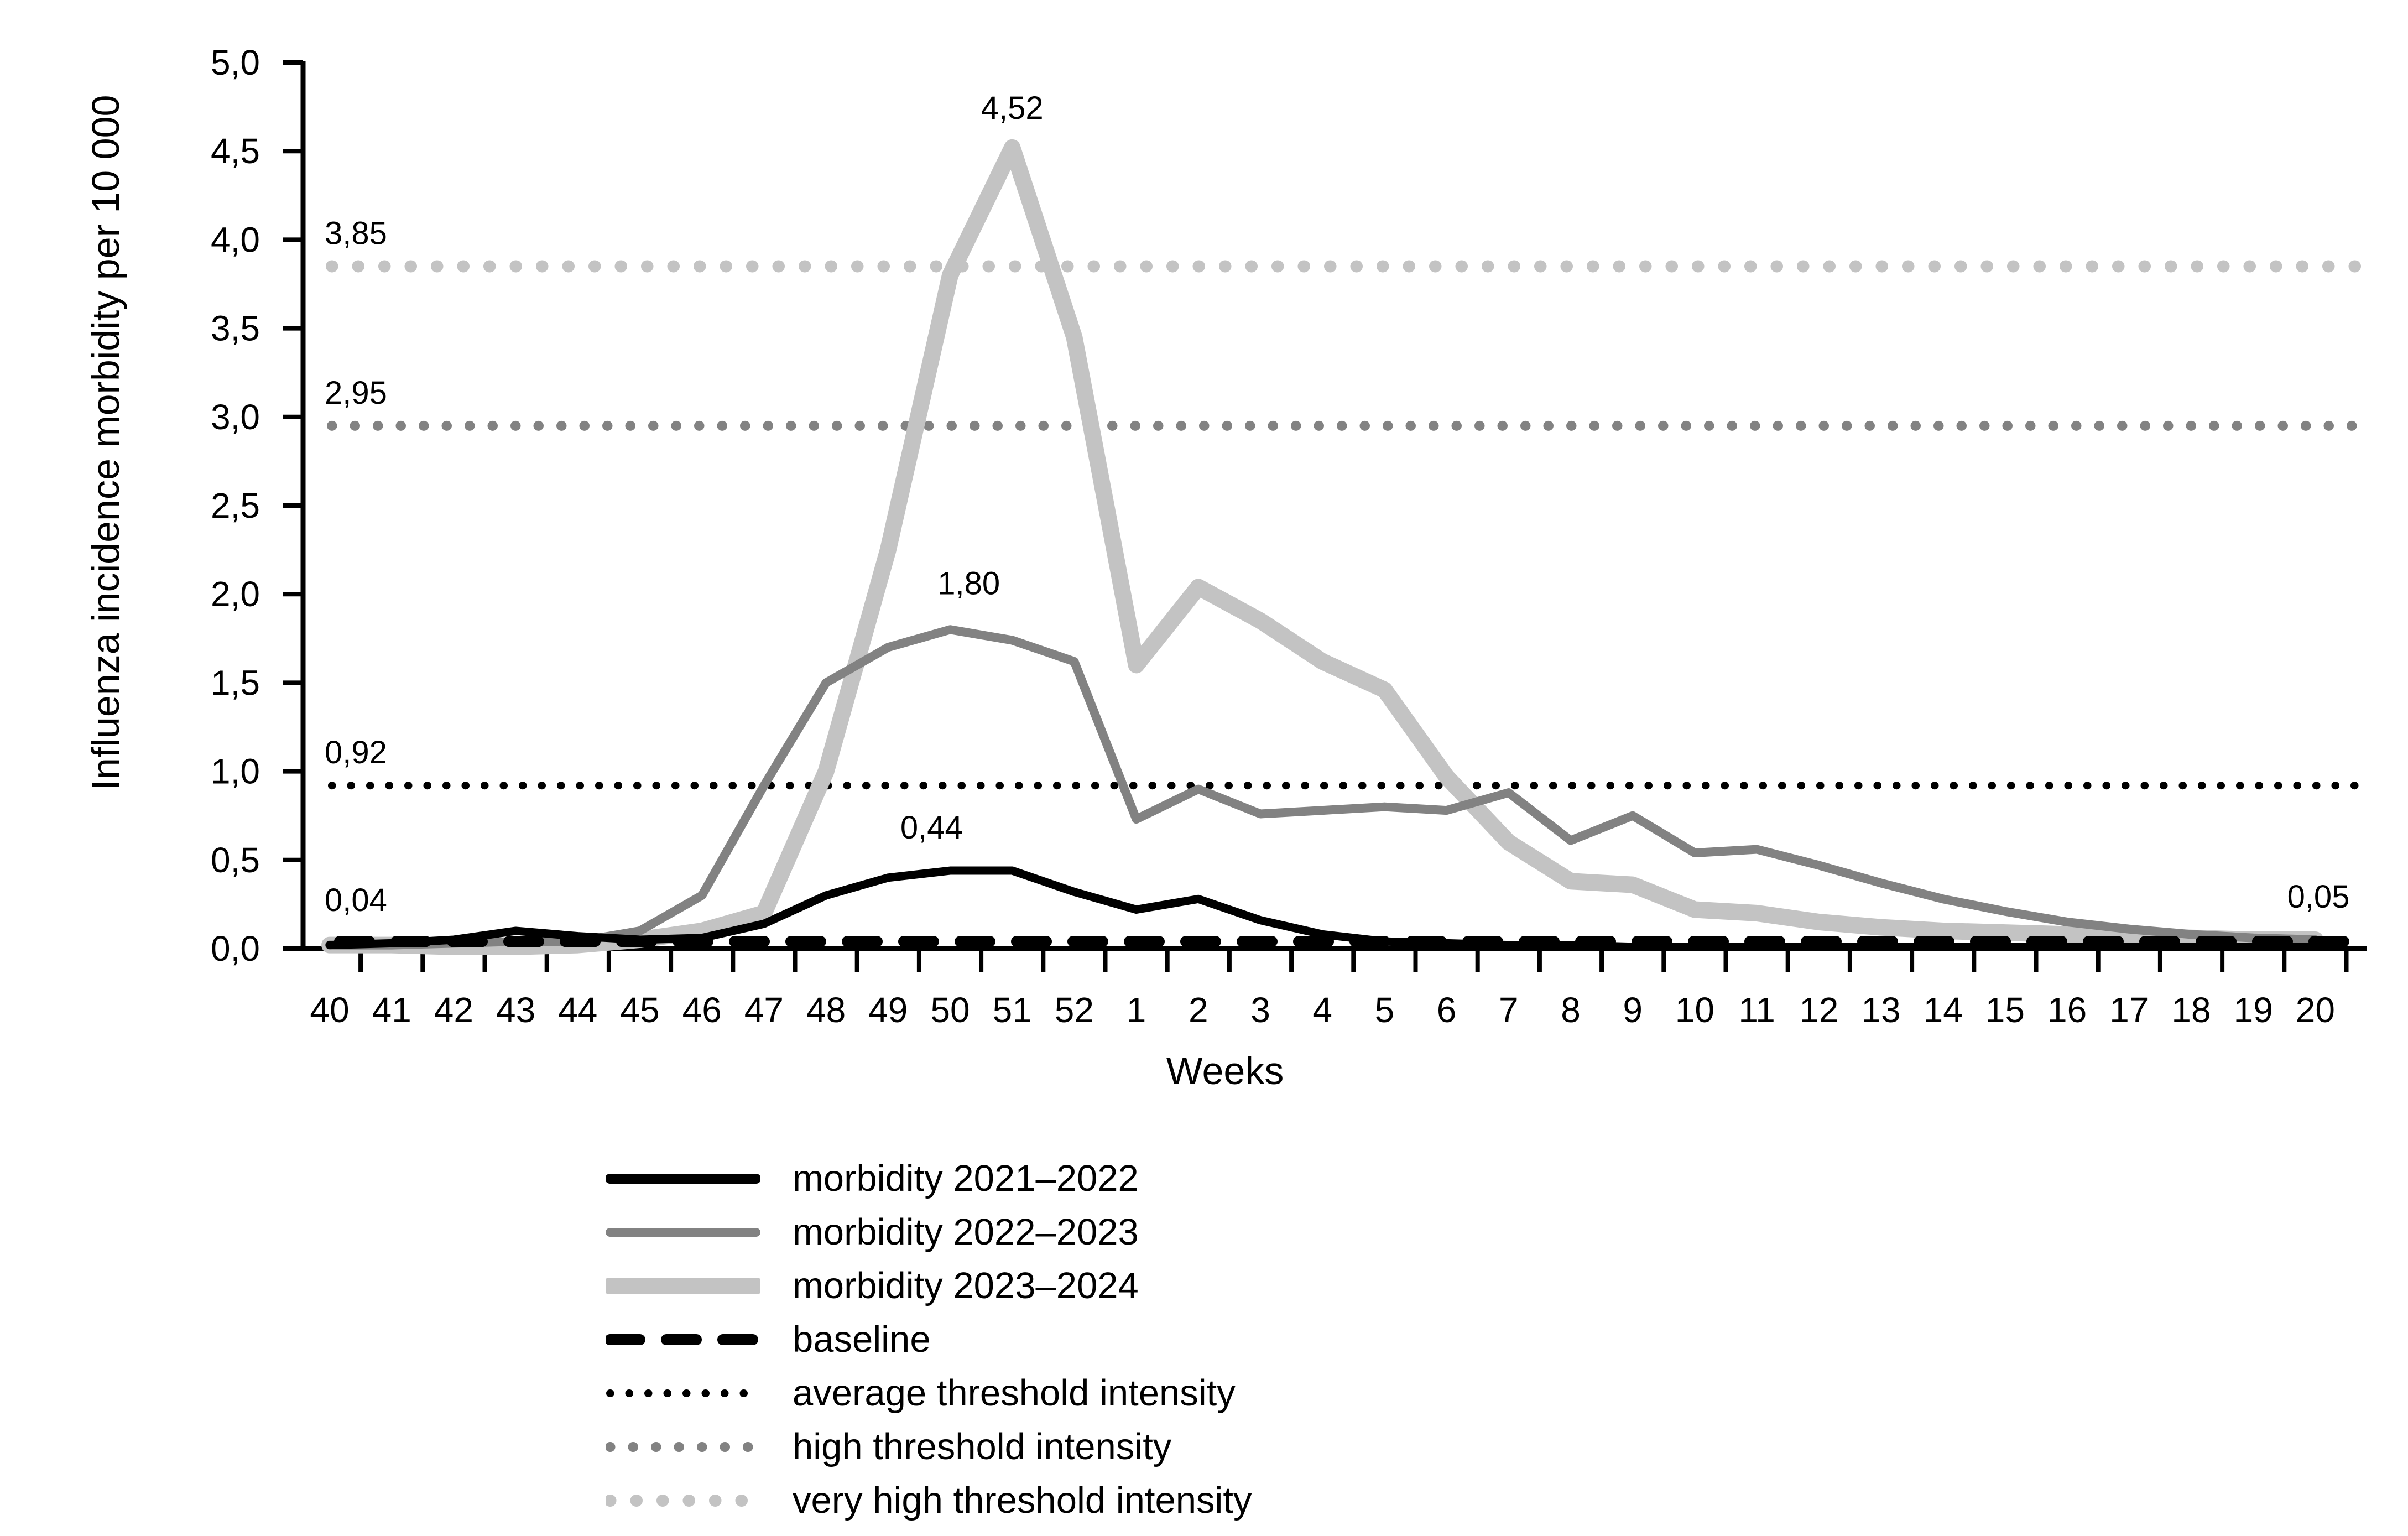 The height and width of the screenshot is (1536, 2408). I want to click on y-tick-label: 0,0, so click(236, 949).